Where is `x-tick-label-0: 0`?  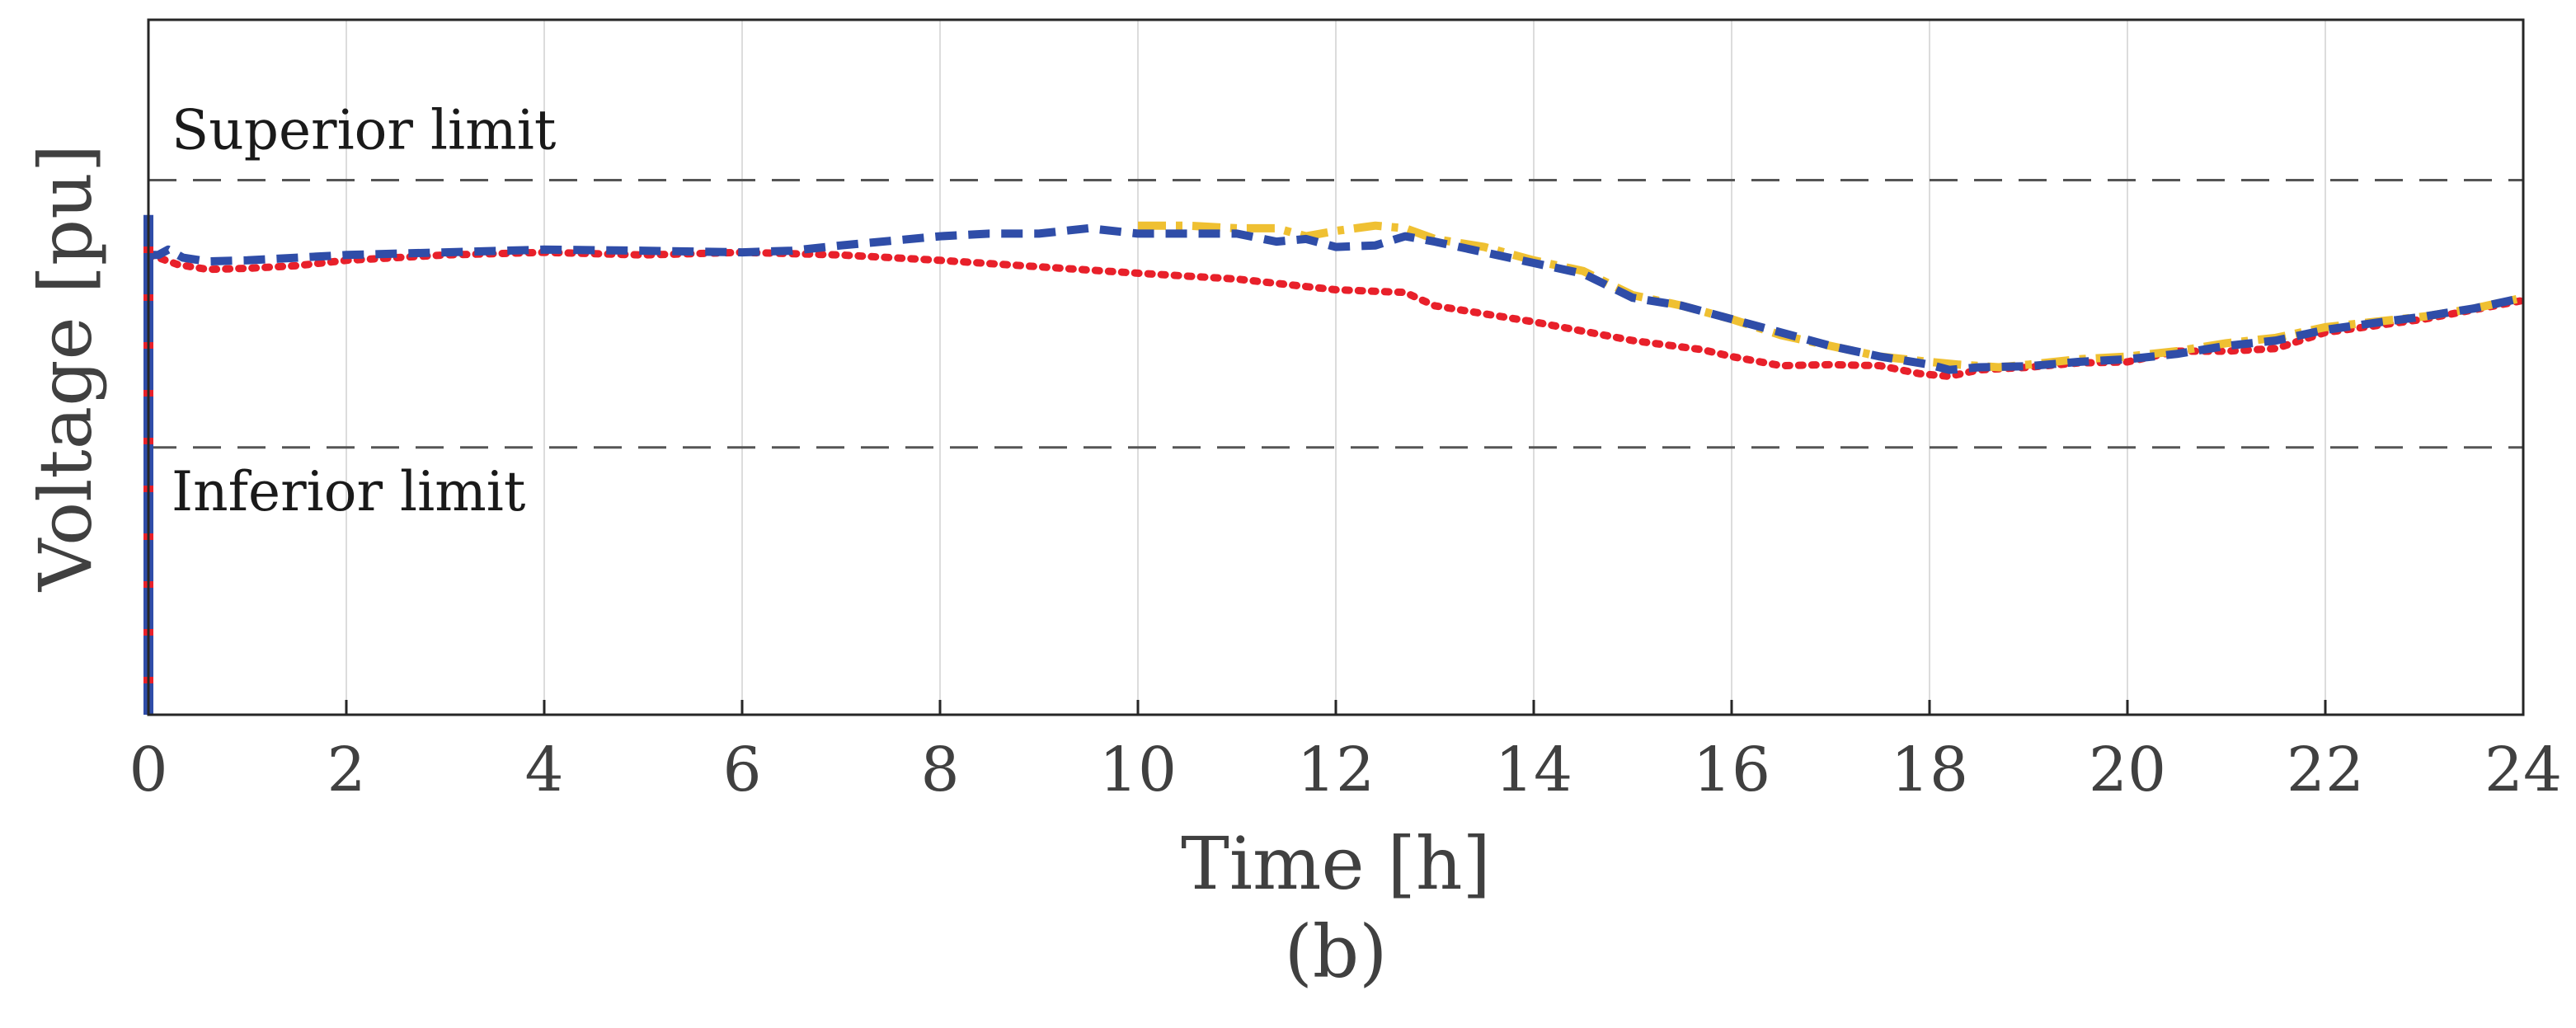 x-tick-label-0: 0 is located at coordinates (148, 770).